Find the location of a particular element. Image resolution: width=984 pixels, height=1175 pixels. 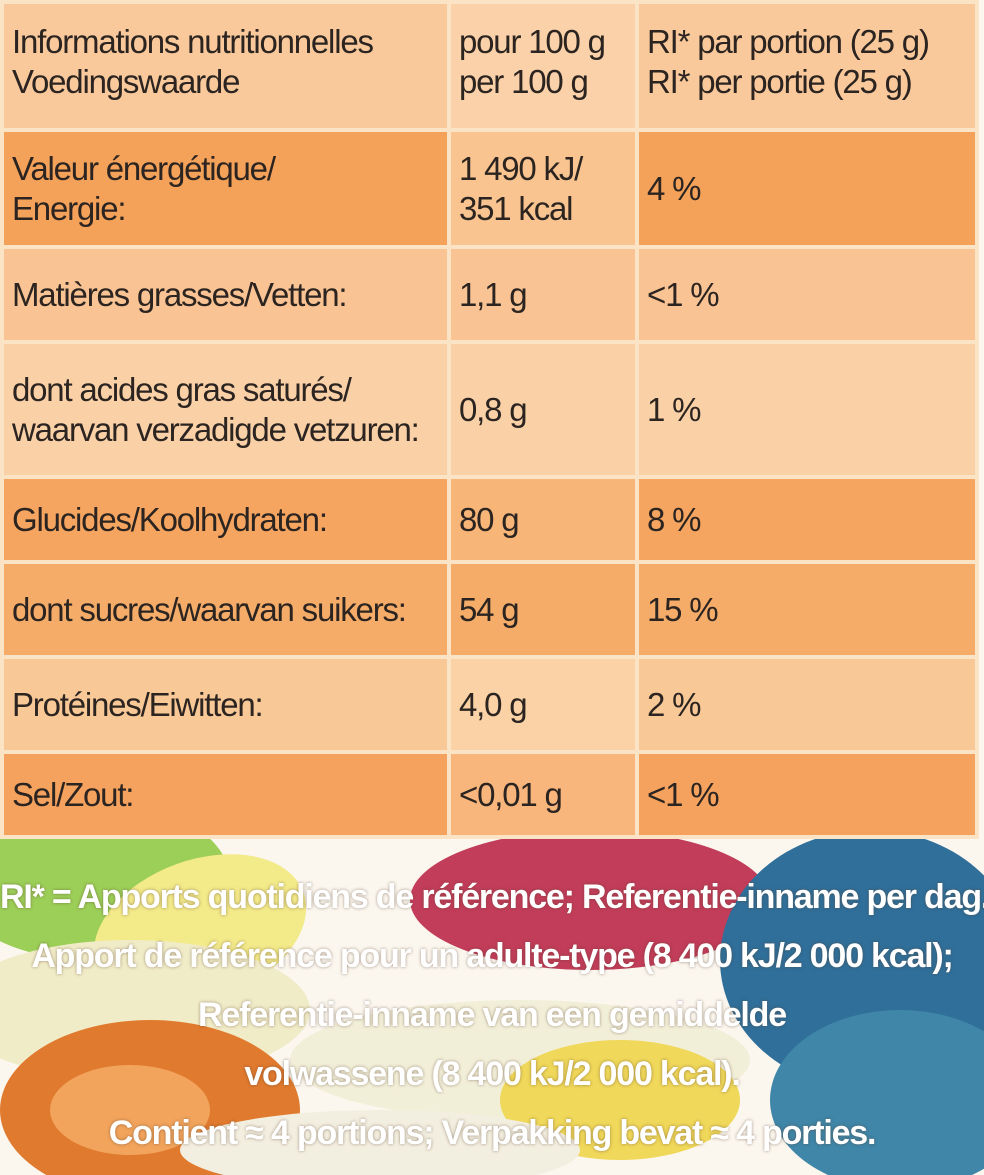

cell-line: Protéines/Eiwitten: is located at coordinates (138, 704).